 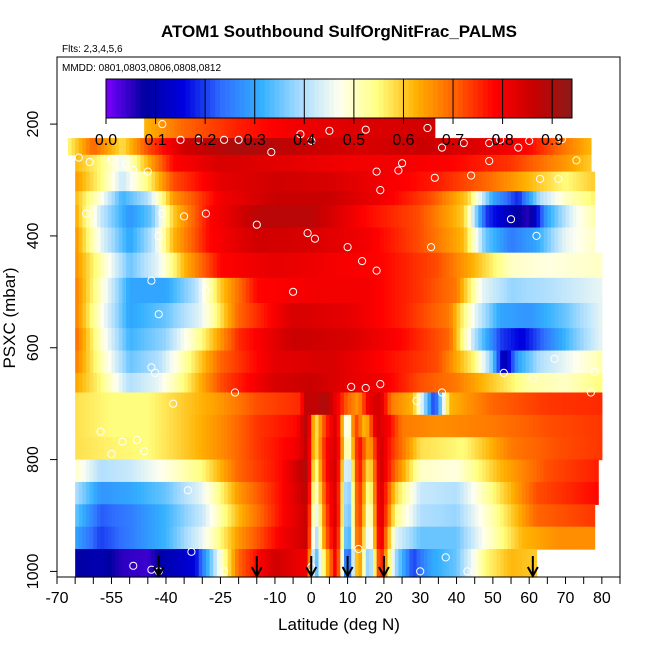 I want to click on heat-cell-8--40, so click(x=168, y=290).